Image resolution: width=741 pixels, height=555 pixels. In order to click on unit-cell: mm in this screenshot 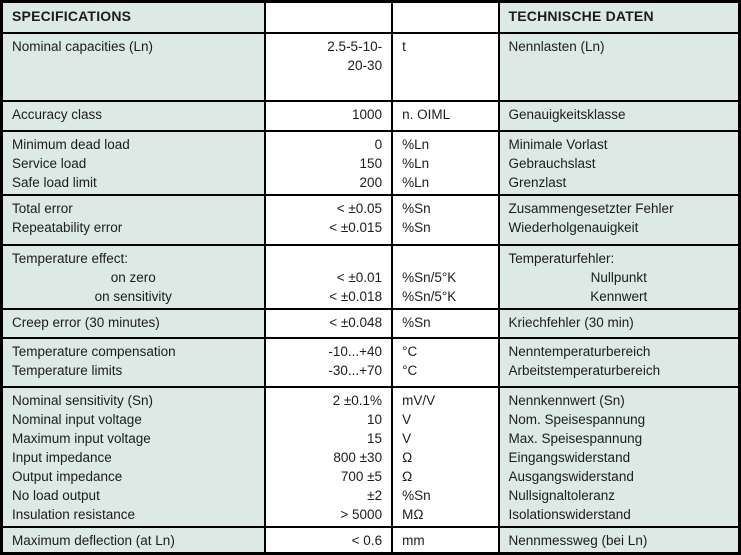, I will do `click(445, 540)`.